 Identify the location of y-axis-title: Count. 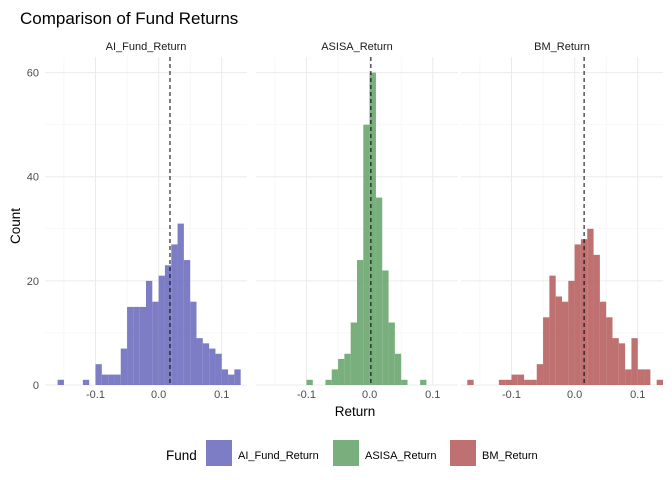
(15, 226).